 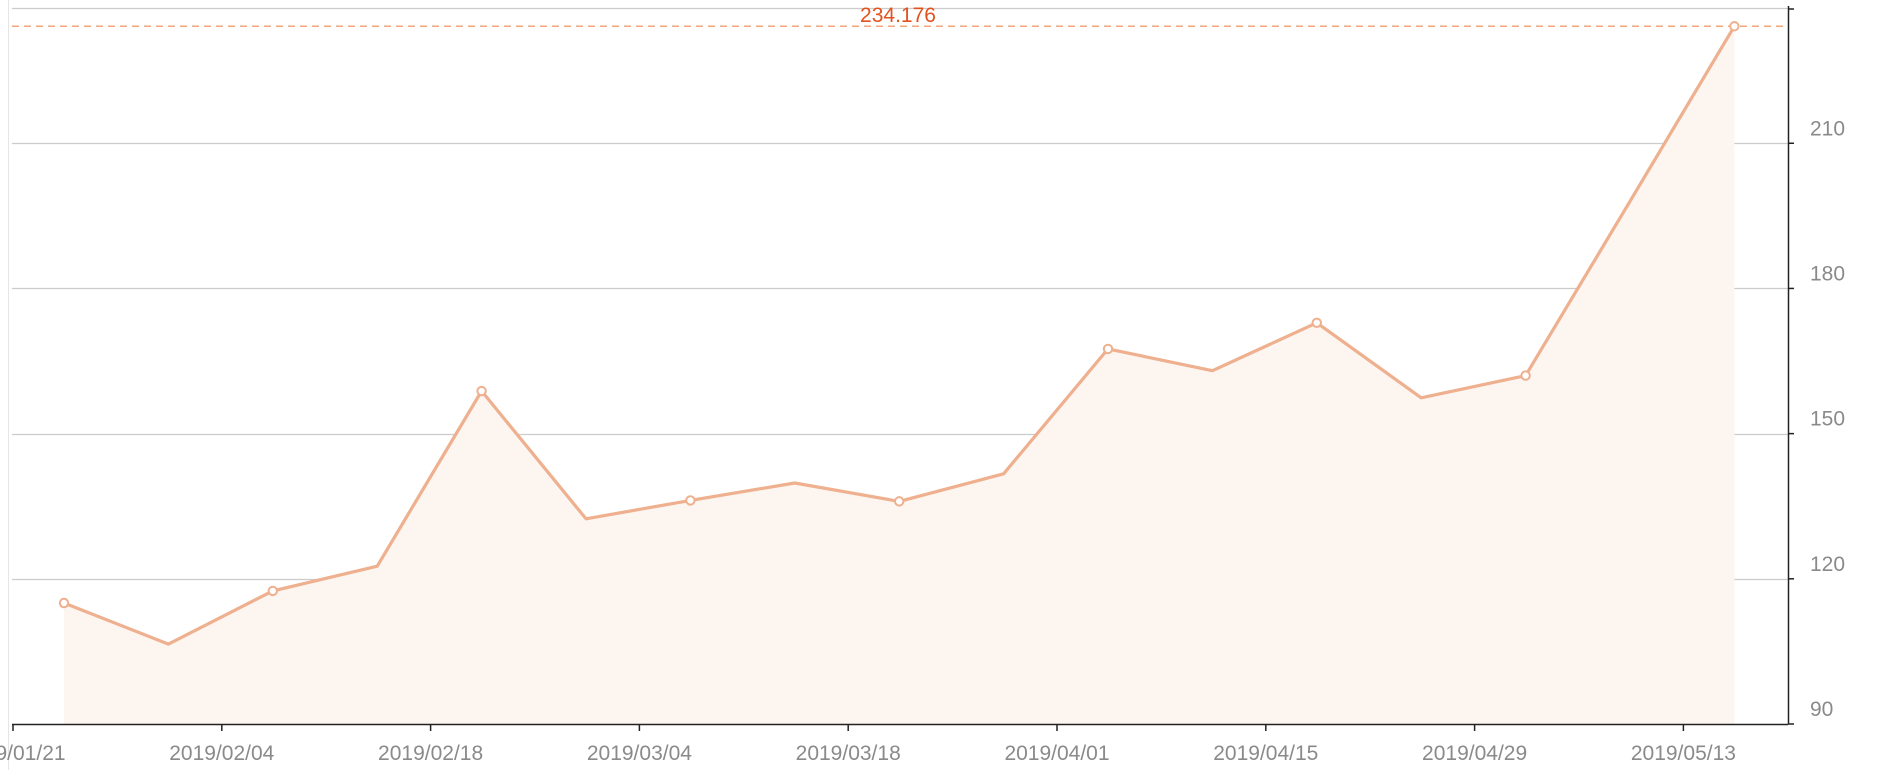 I want to click on x-tick-label: 2019/01/21, so click(x=33, y=753).